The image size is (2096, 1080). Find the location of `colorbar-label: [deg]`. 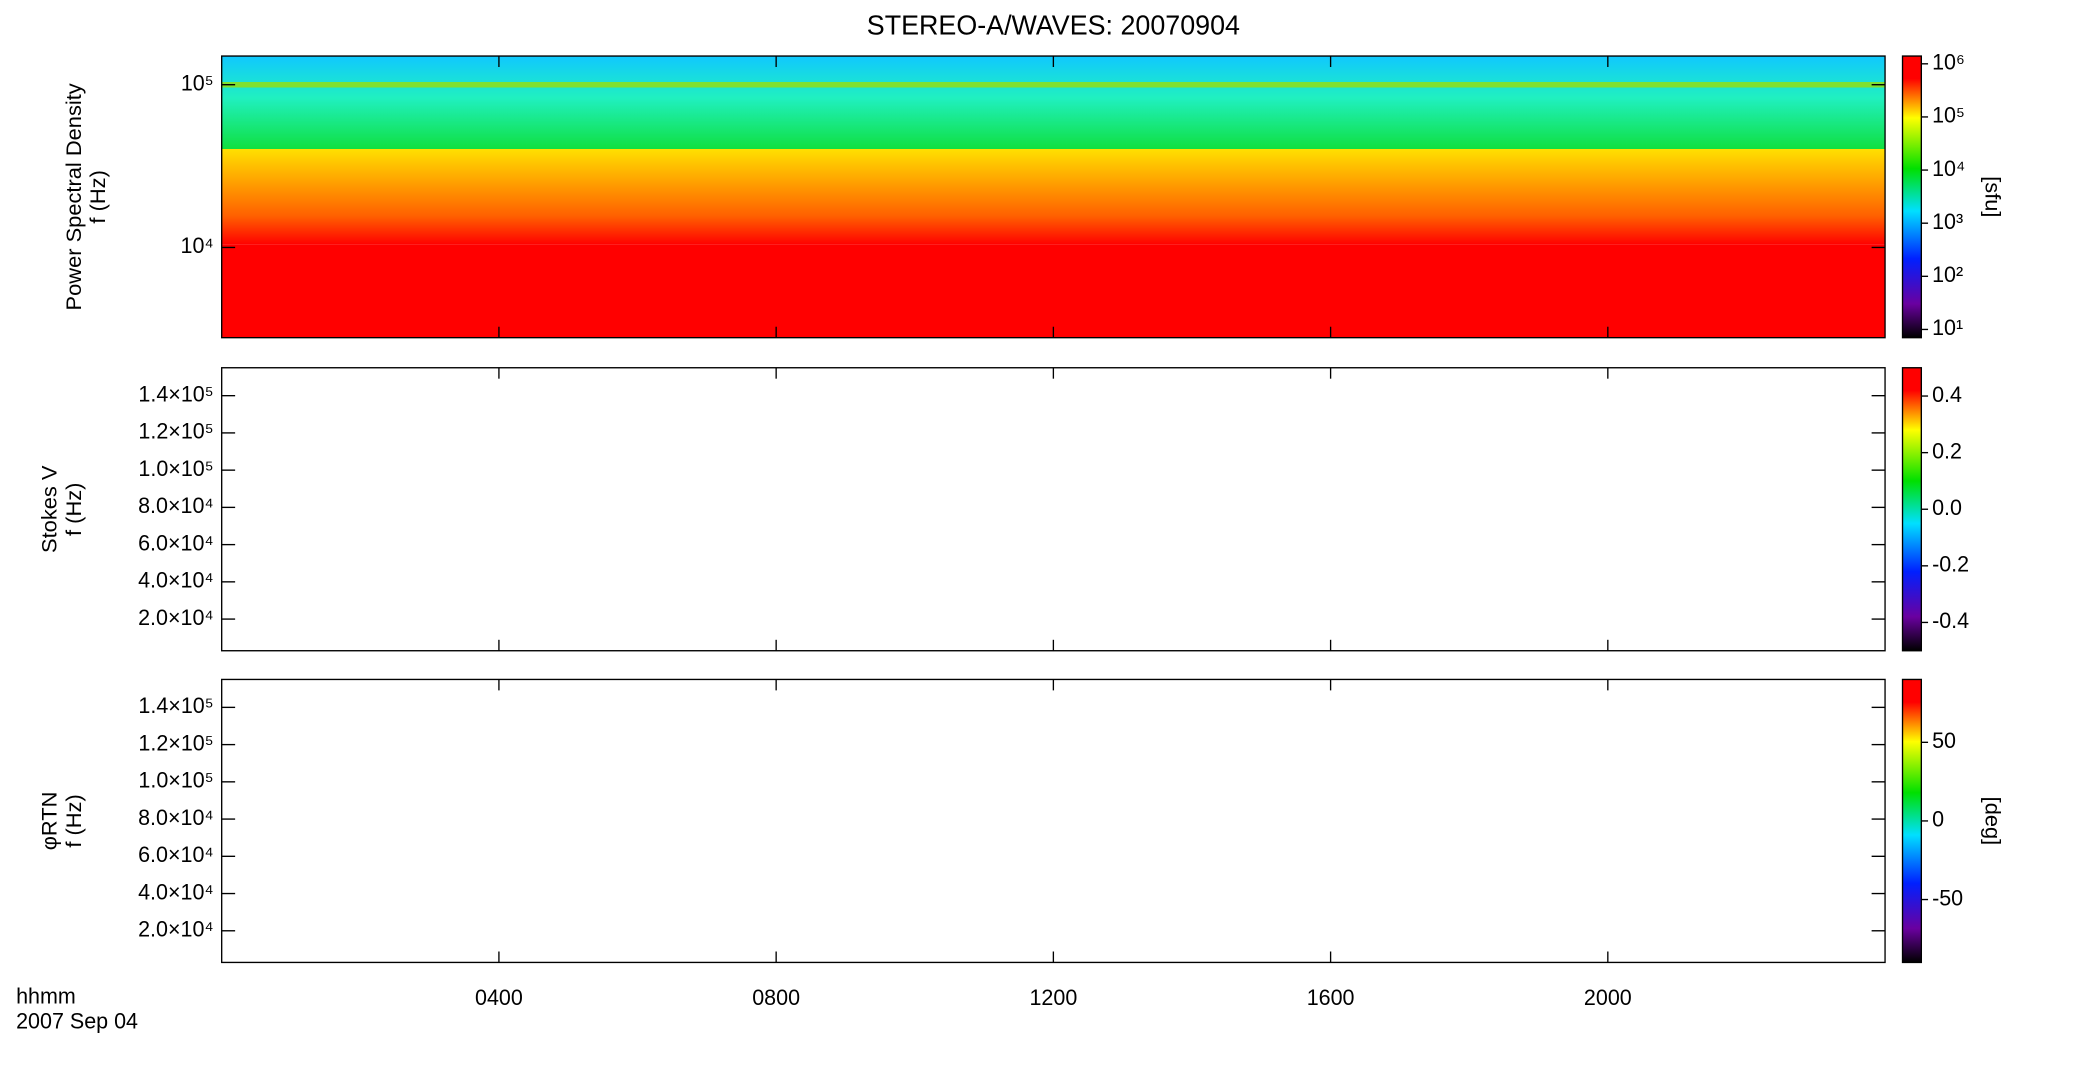

colorbar-label: [deg] is located at coordinates (1993, 821).